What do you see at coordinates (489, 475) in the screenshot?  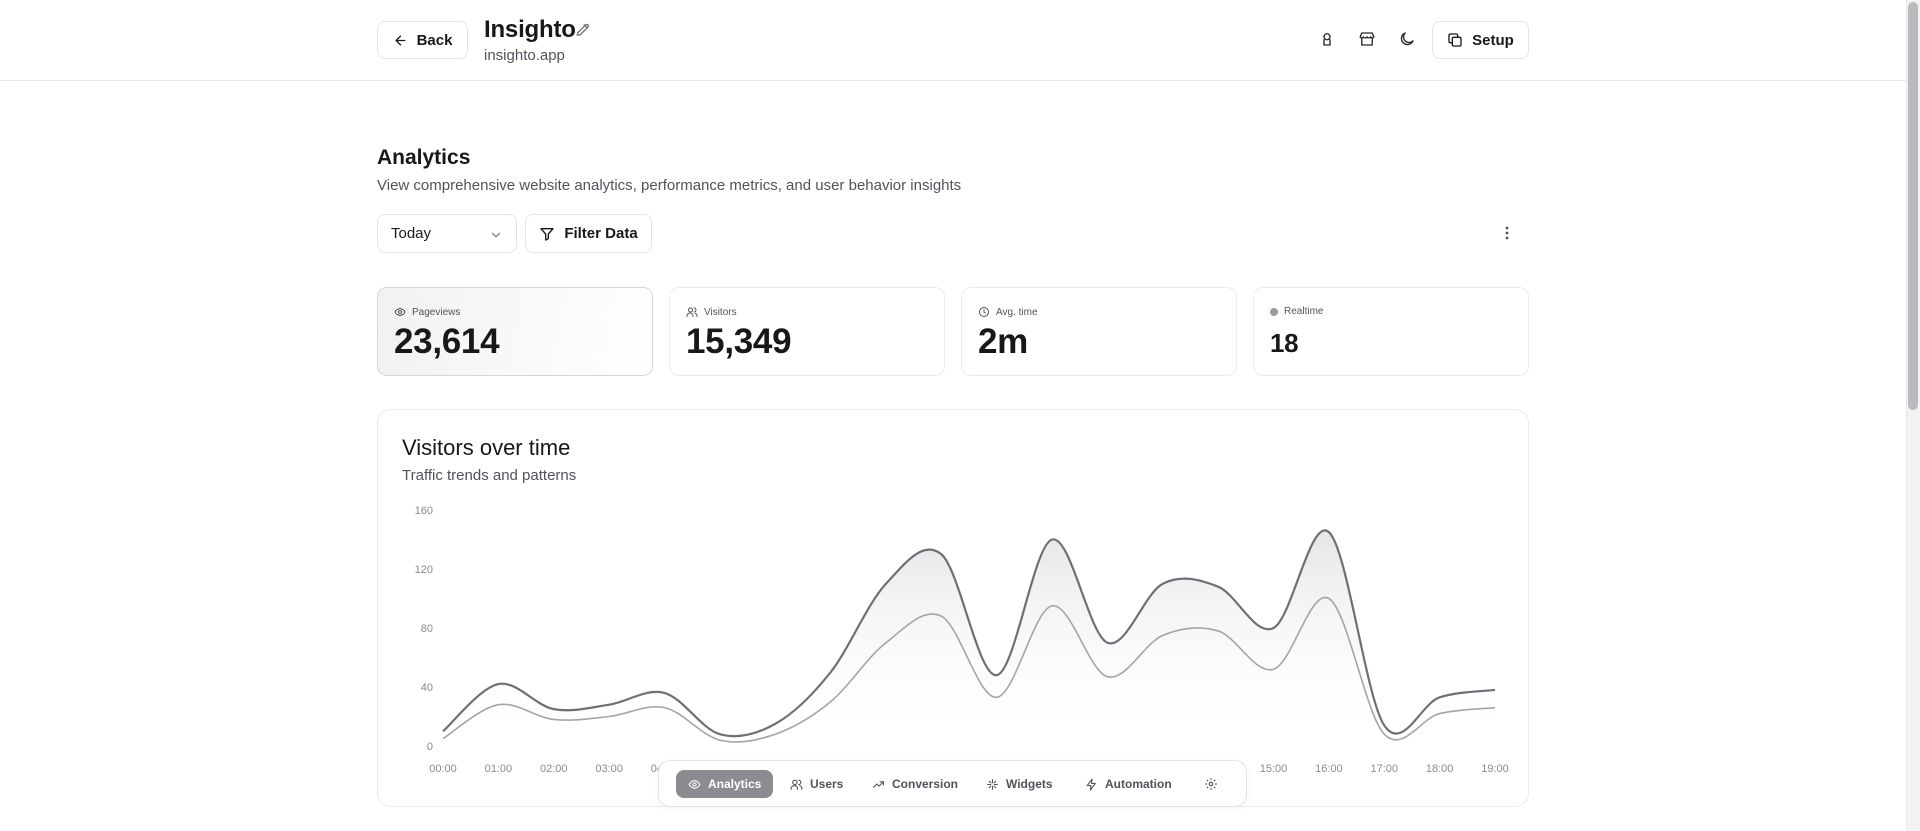 I see `chart-subtitle: Traffic trends and patterns` at bounding box center [489, 475].